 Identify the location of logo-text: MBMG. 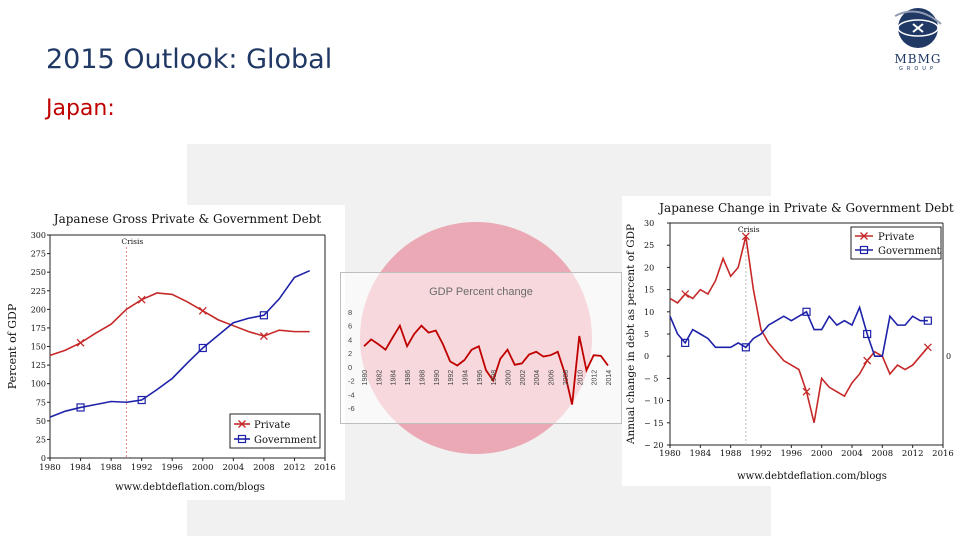
(918, 59).